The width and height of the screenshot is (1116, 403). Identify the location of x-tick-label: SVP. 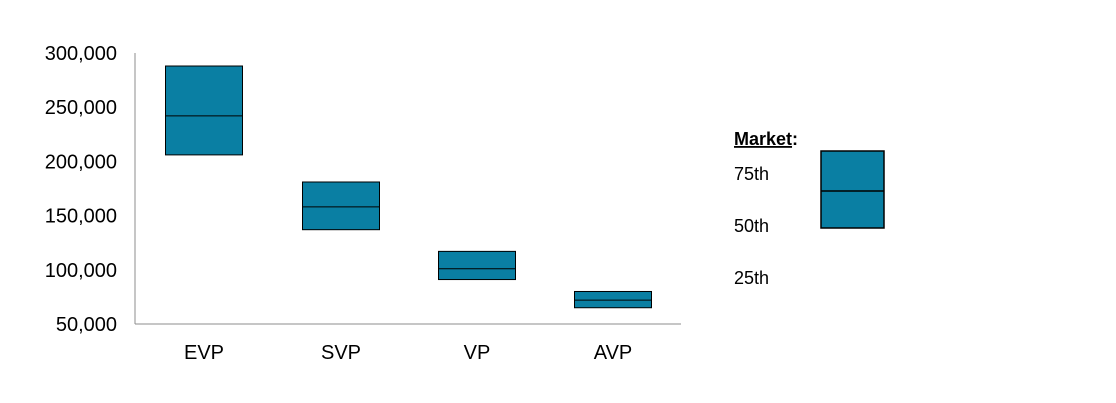
(341, 353).